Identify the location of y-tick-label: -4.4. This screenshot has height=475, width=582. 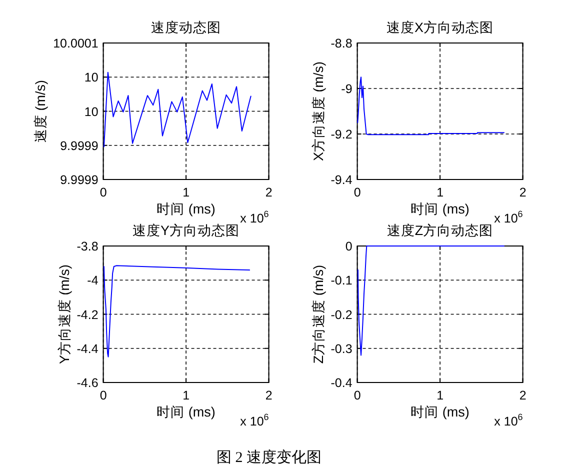
(87, 349).